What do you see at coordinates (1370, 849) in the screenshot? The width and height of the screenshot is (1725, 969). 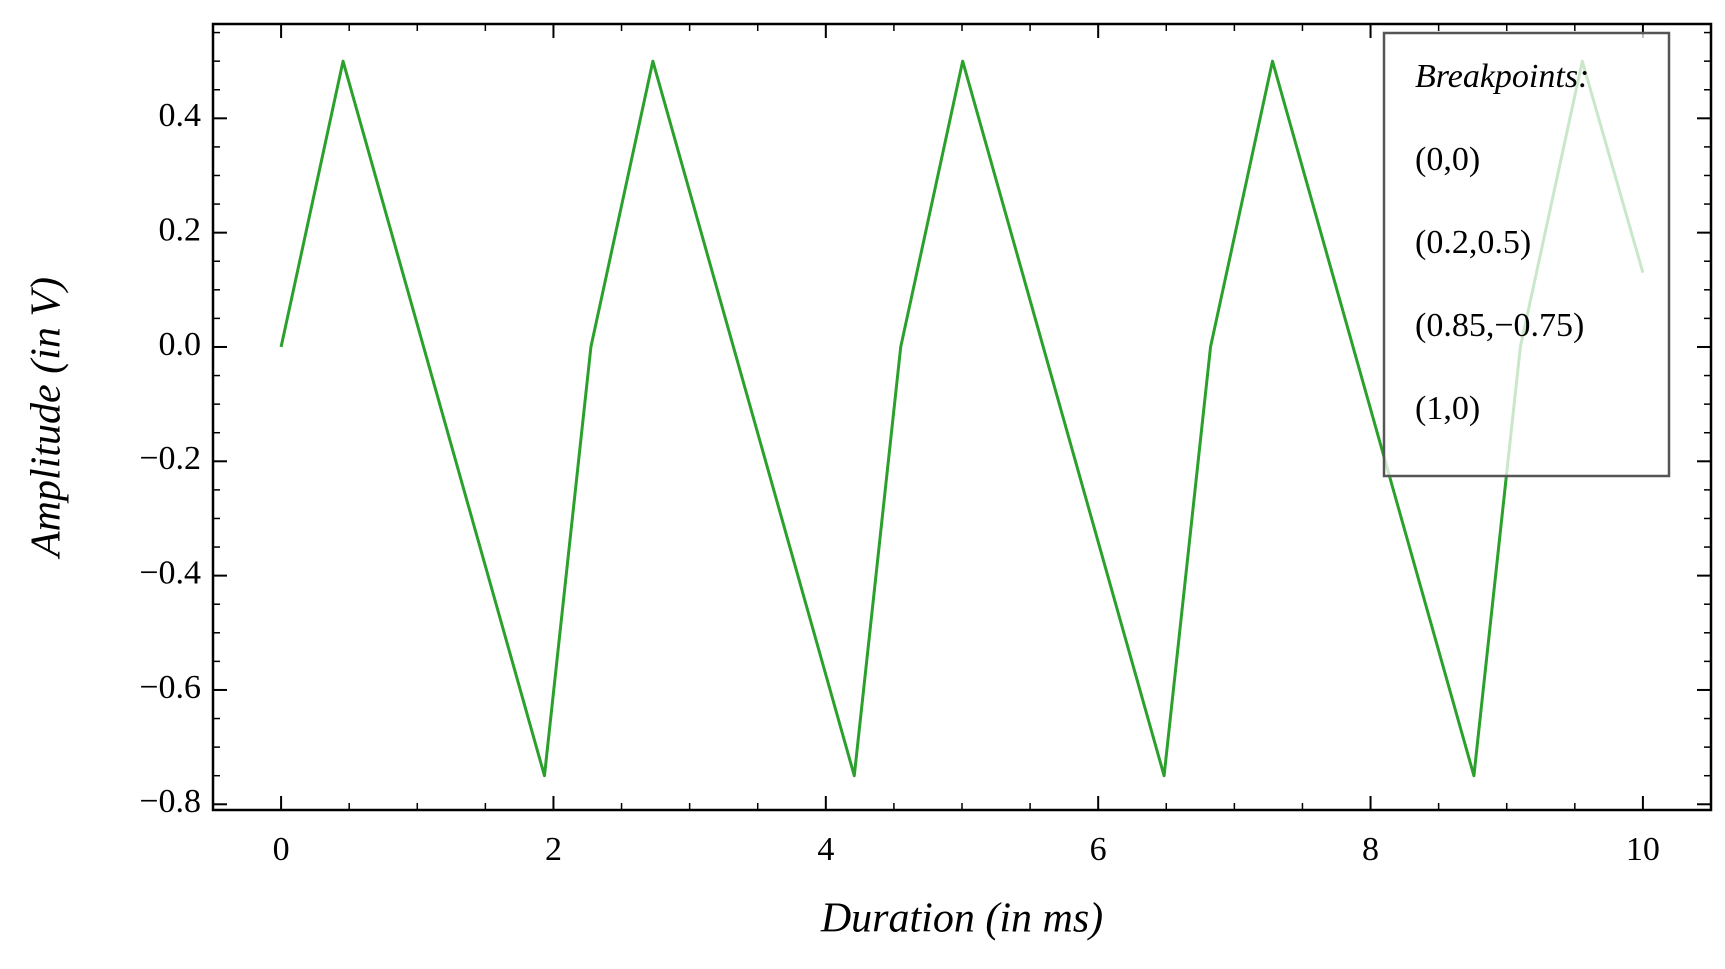 I see `x-tick-label: 8` at bounding box center [1370, 849].